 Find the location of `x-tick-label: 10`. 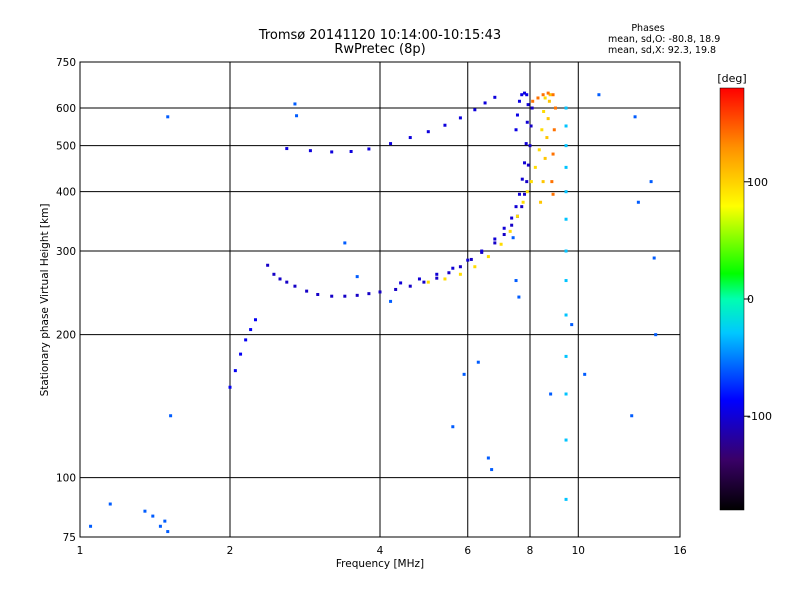

x-tick-label: 10 is located at coordinates (578, 551).